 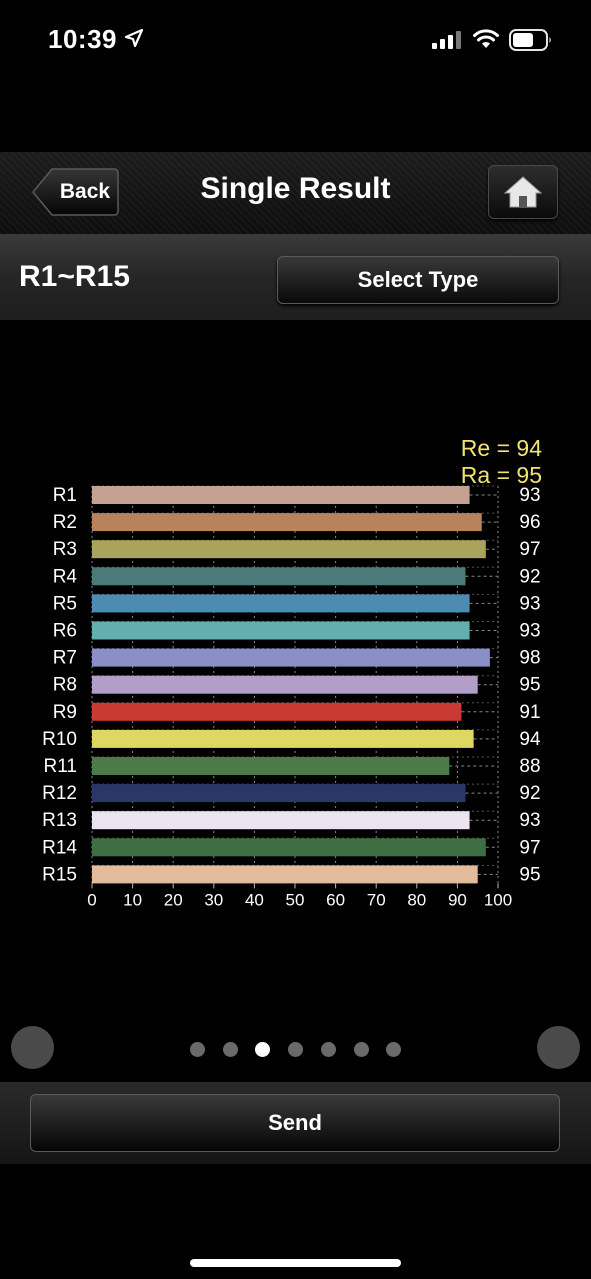 I want to click on value-label: 94, so click(x=530, y=739).